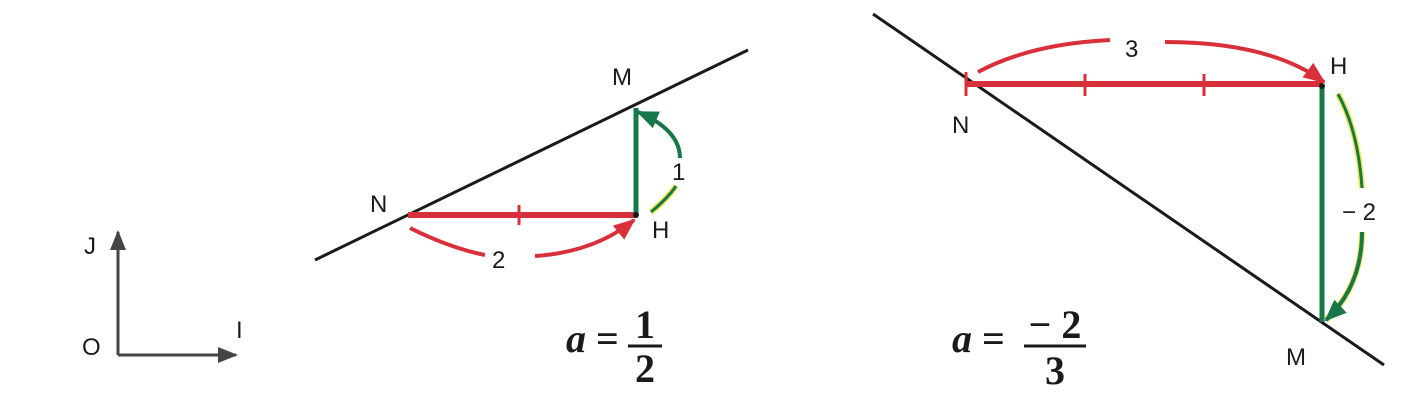 Image resolution: width=1424 pixels, height=401 pixels. Describe the element at coordinates (1244, 62) in the screenshot. I see `run-arc-arrow-neg` at that location.